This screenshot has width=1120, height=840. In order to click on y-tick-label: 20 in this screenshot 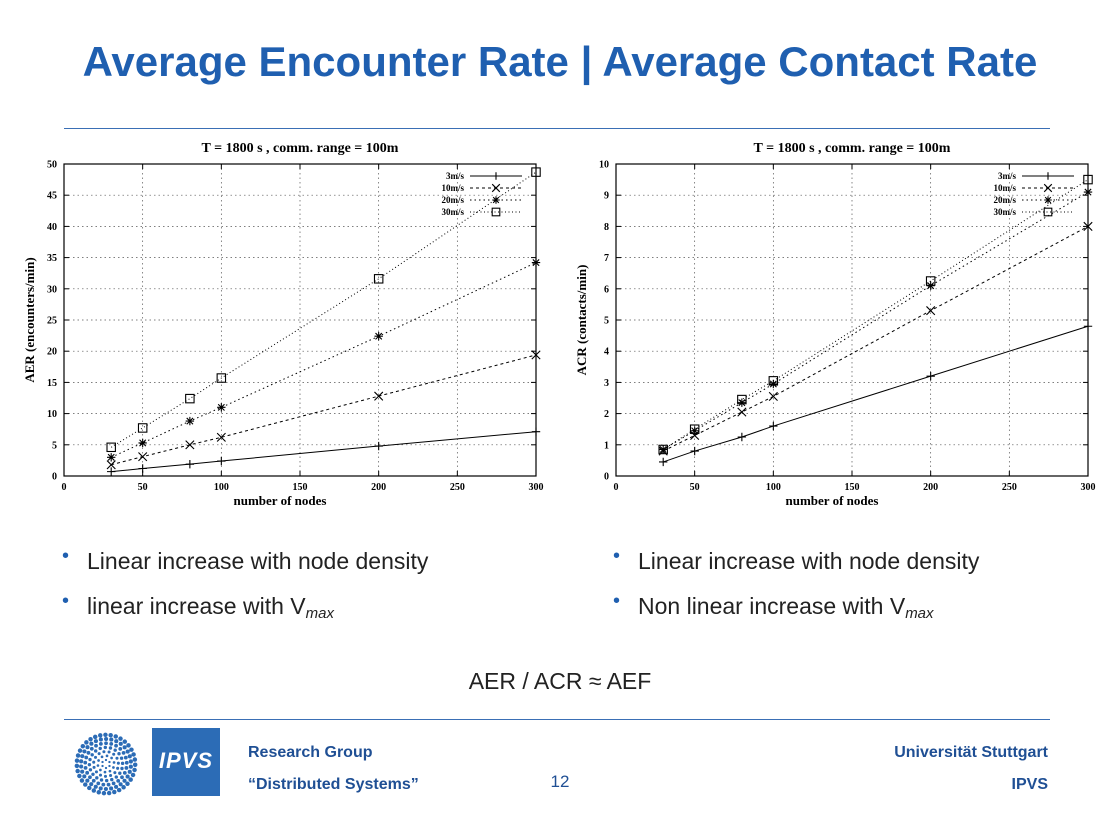, I will do `click(52, 352)`.